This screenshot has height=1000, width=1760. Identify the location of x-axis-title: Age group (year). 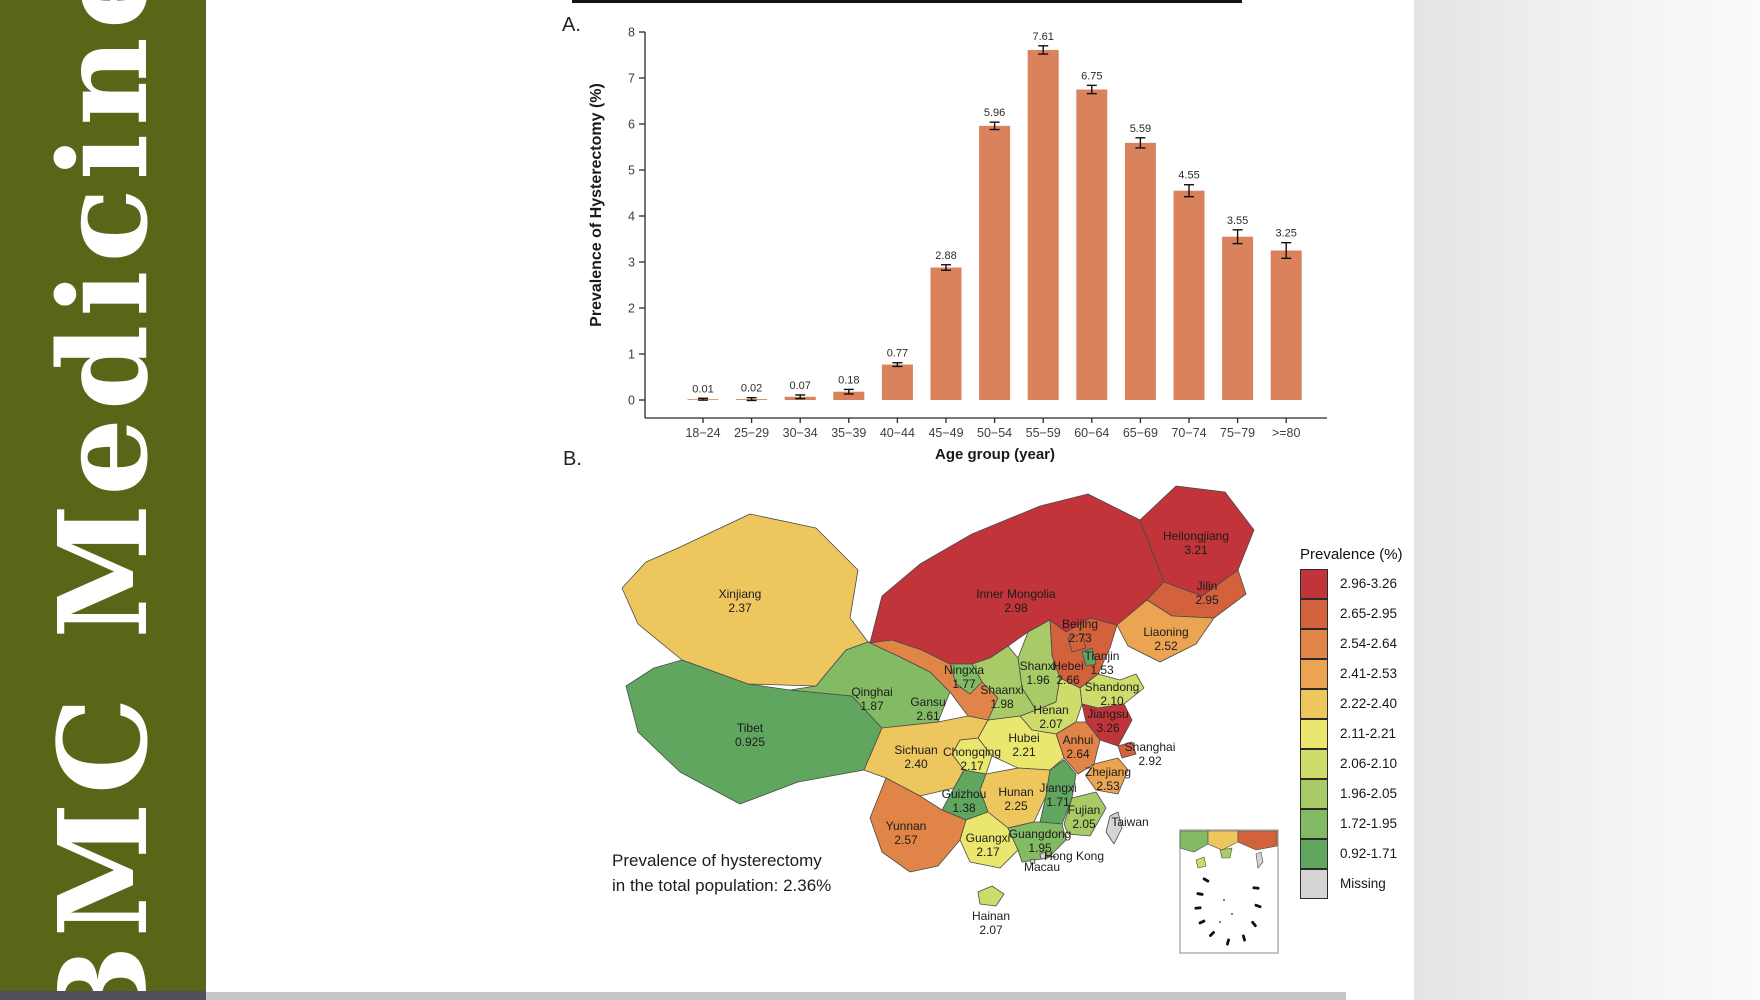
(995, 454).